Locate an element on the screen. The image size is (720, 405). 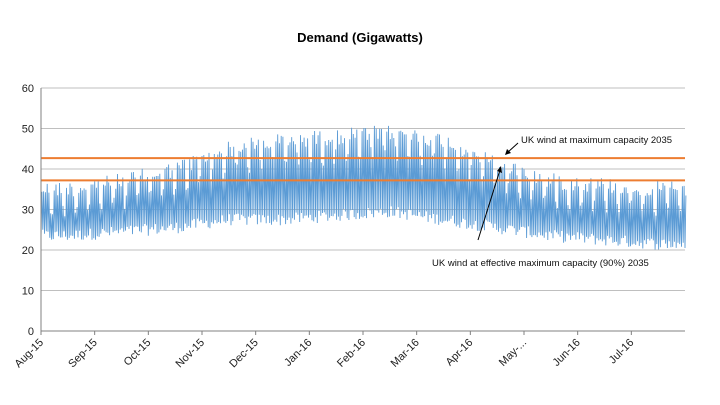
y-tick-label-0: 0 is located at coordinates (31, 332).